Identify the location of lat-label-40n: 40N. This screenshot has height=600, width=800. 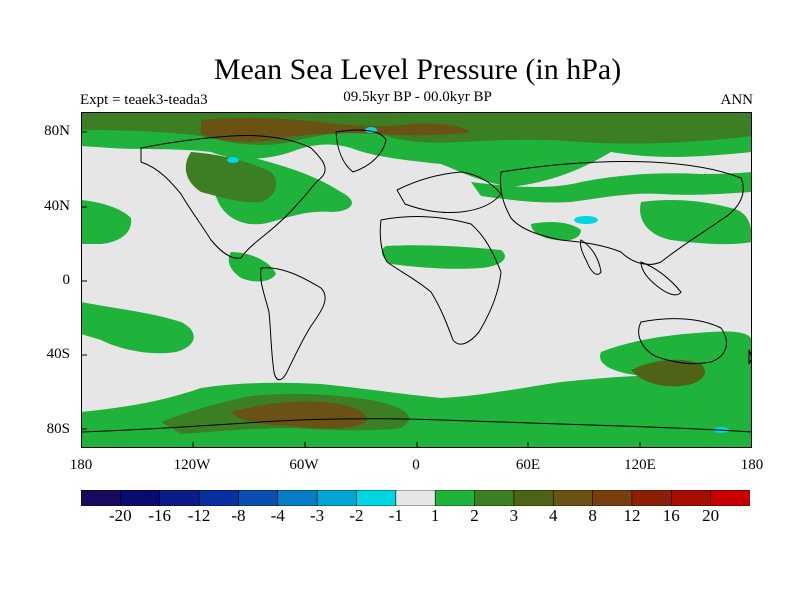
(57, 206).